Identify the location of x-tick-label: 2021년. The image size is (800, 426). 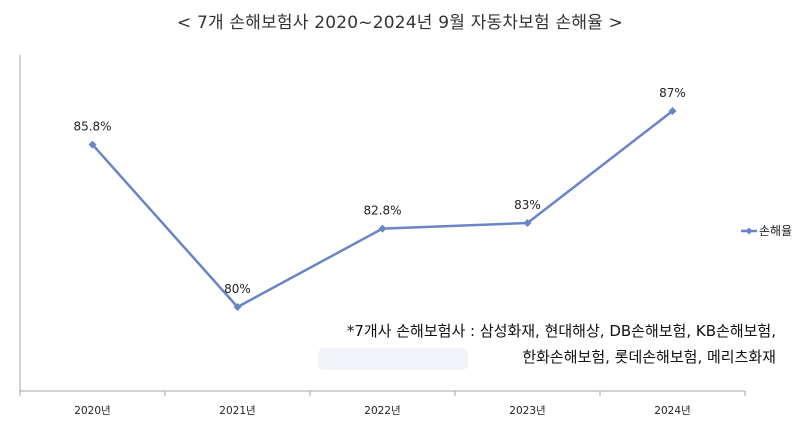
(237, 411).